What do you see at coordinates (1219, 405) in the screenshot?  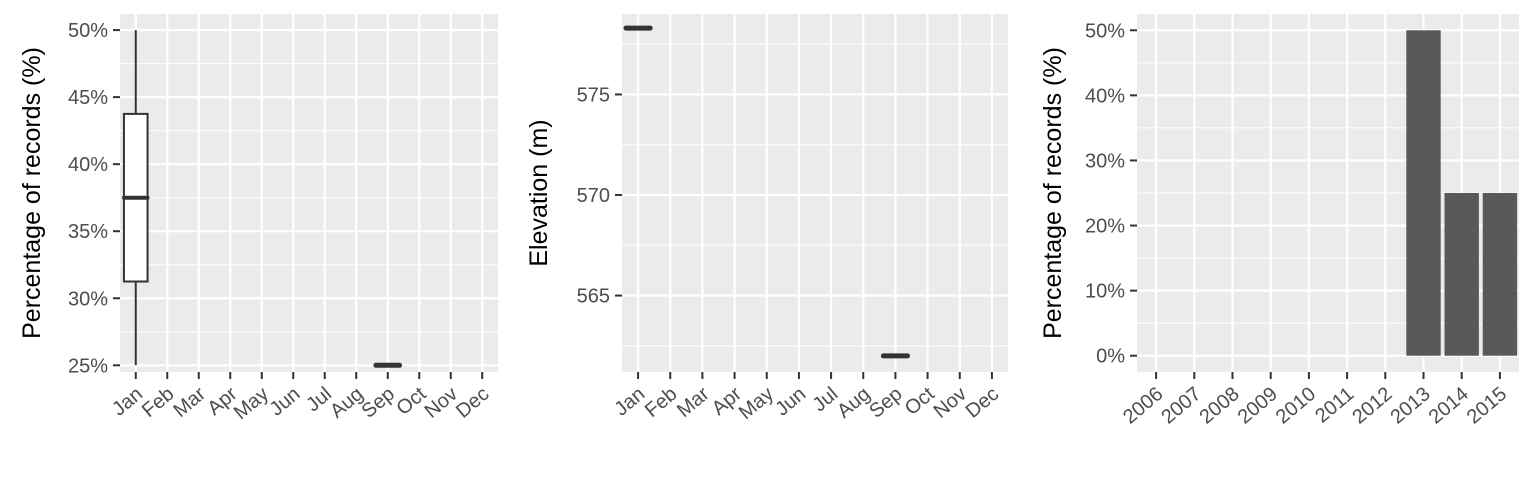 I see `x-tick-label: 2008` at bounding box center [1219, 405].